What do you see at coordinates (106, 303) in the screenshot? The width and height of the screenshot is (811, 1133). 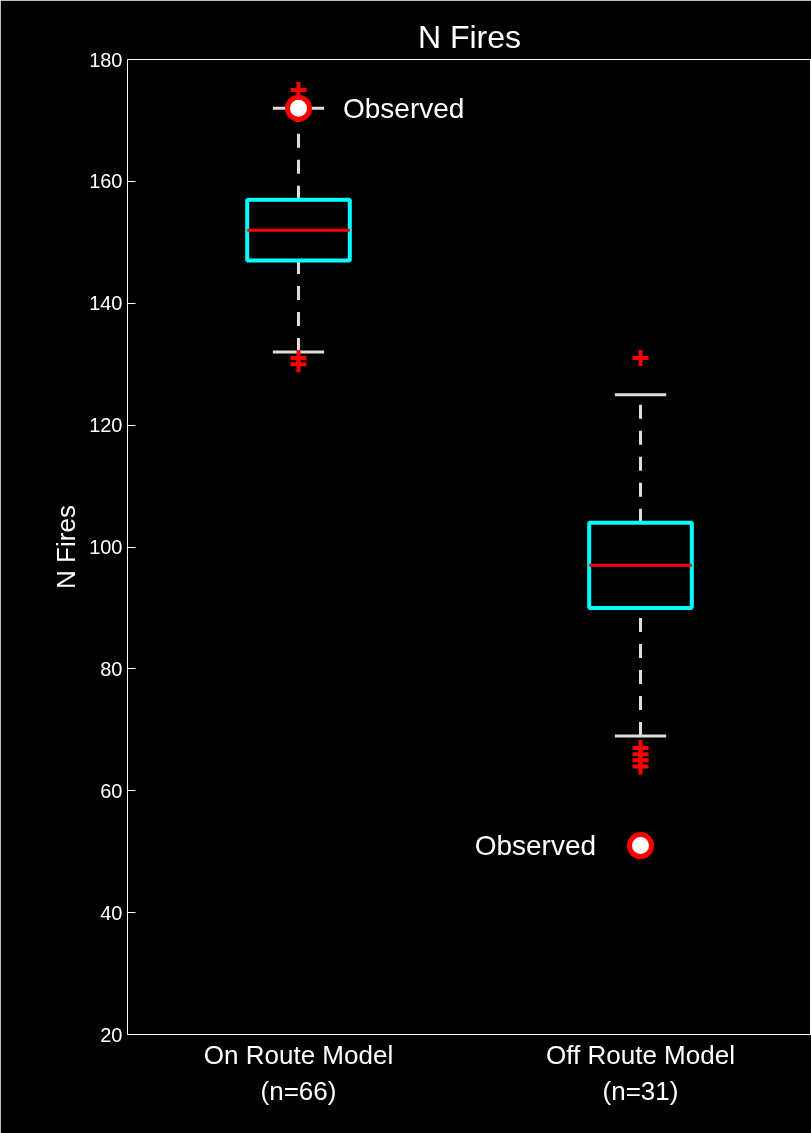 I see `y-tick-label: 140` at bounding box center [106, 303].